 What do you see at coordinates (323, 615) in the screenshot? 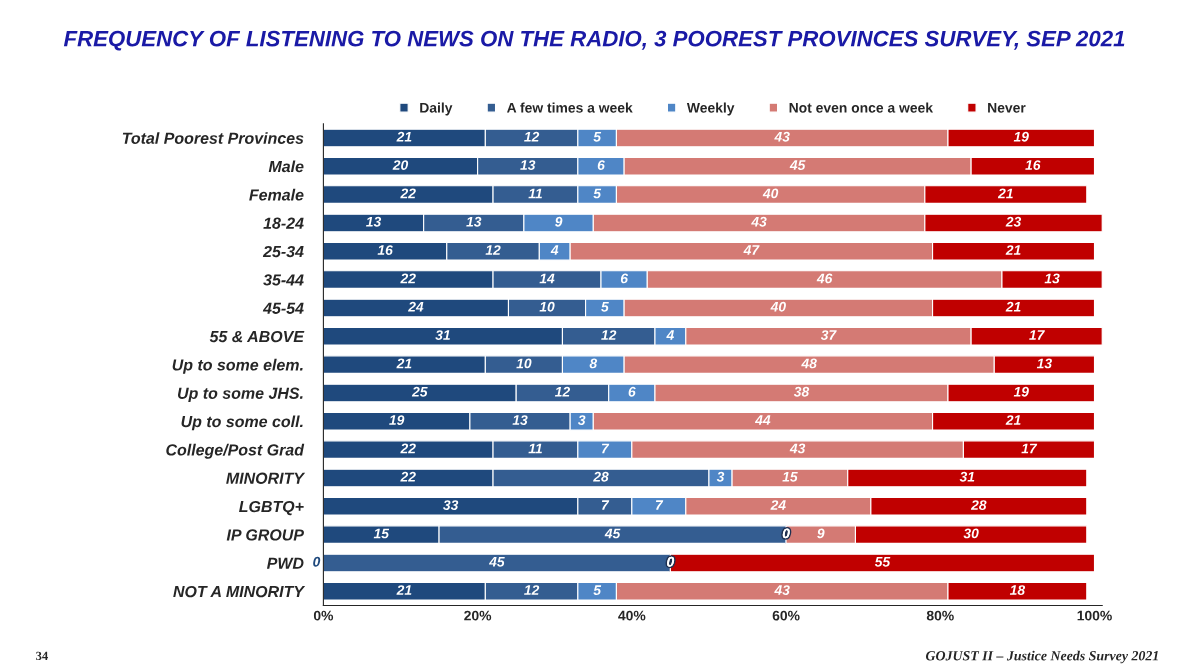
I see `x-tick-label: 0%` at bounding box center [323, 615].